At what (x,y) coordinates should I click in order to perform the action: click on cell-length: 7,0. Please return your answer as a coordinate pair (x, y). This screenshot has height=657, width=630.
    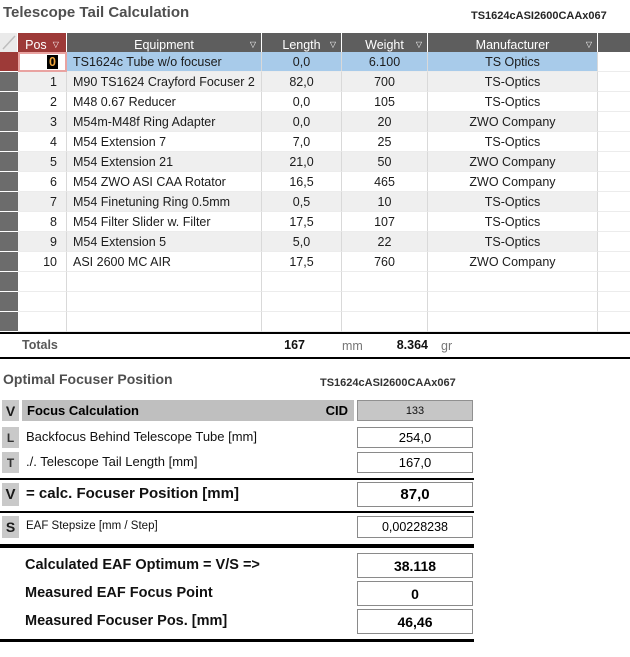
    Looking at the image, I should click on (302, 142).